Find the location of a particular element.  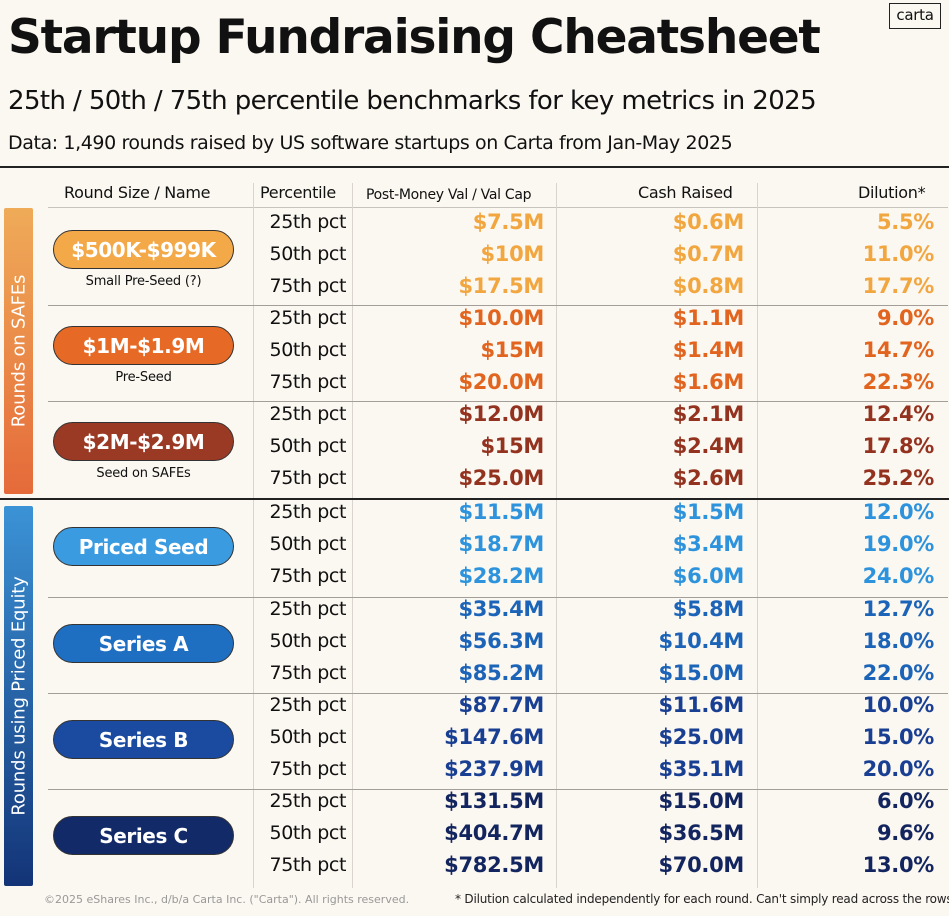

cash-raised-value: $2.1M is located at coordinates (708, 414).